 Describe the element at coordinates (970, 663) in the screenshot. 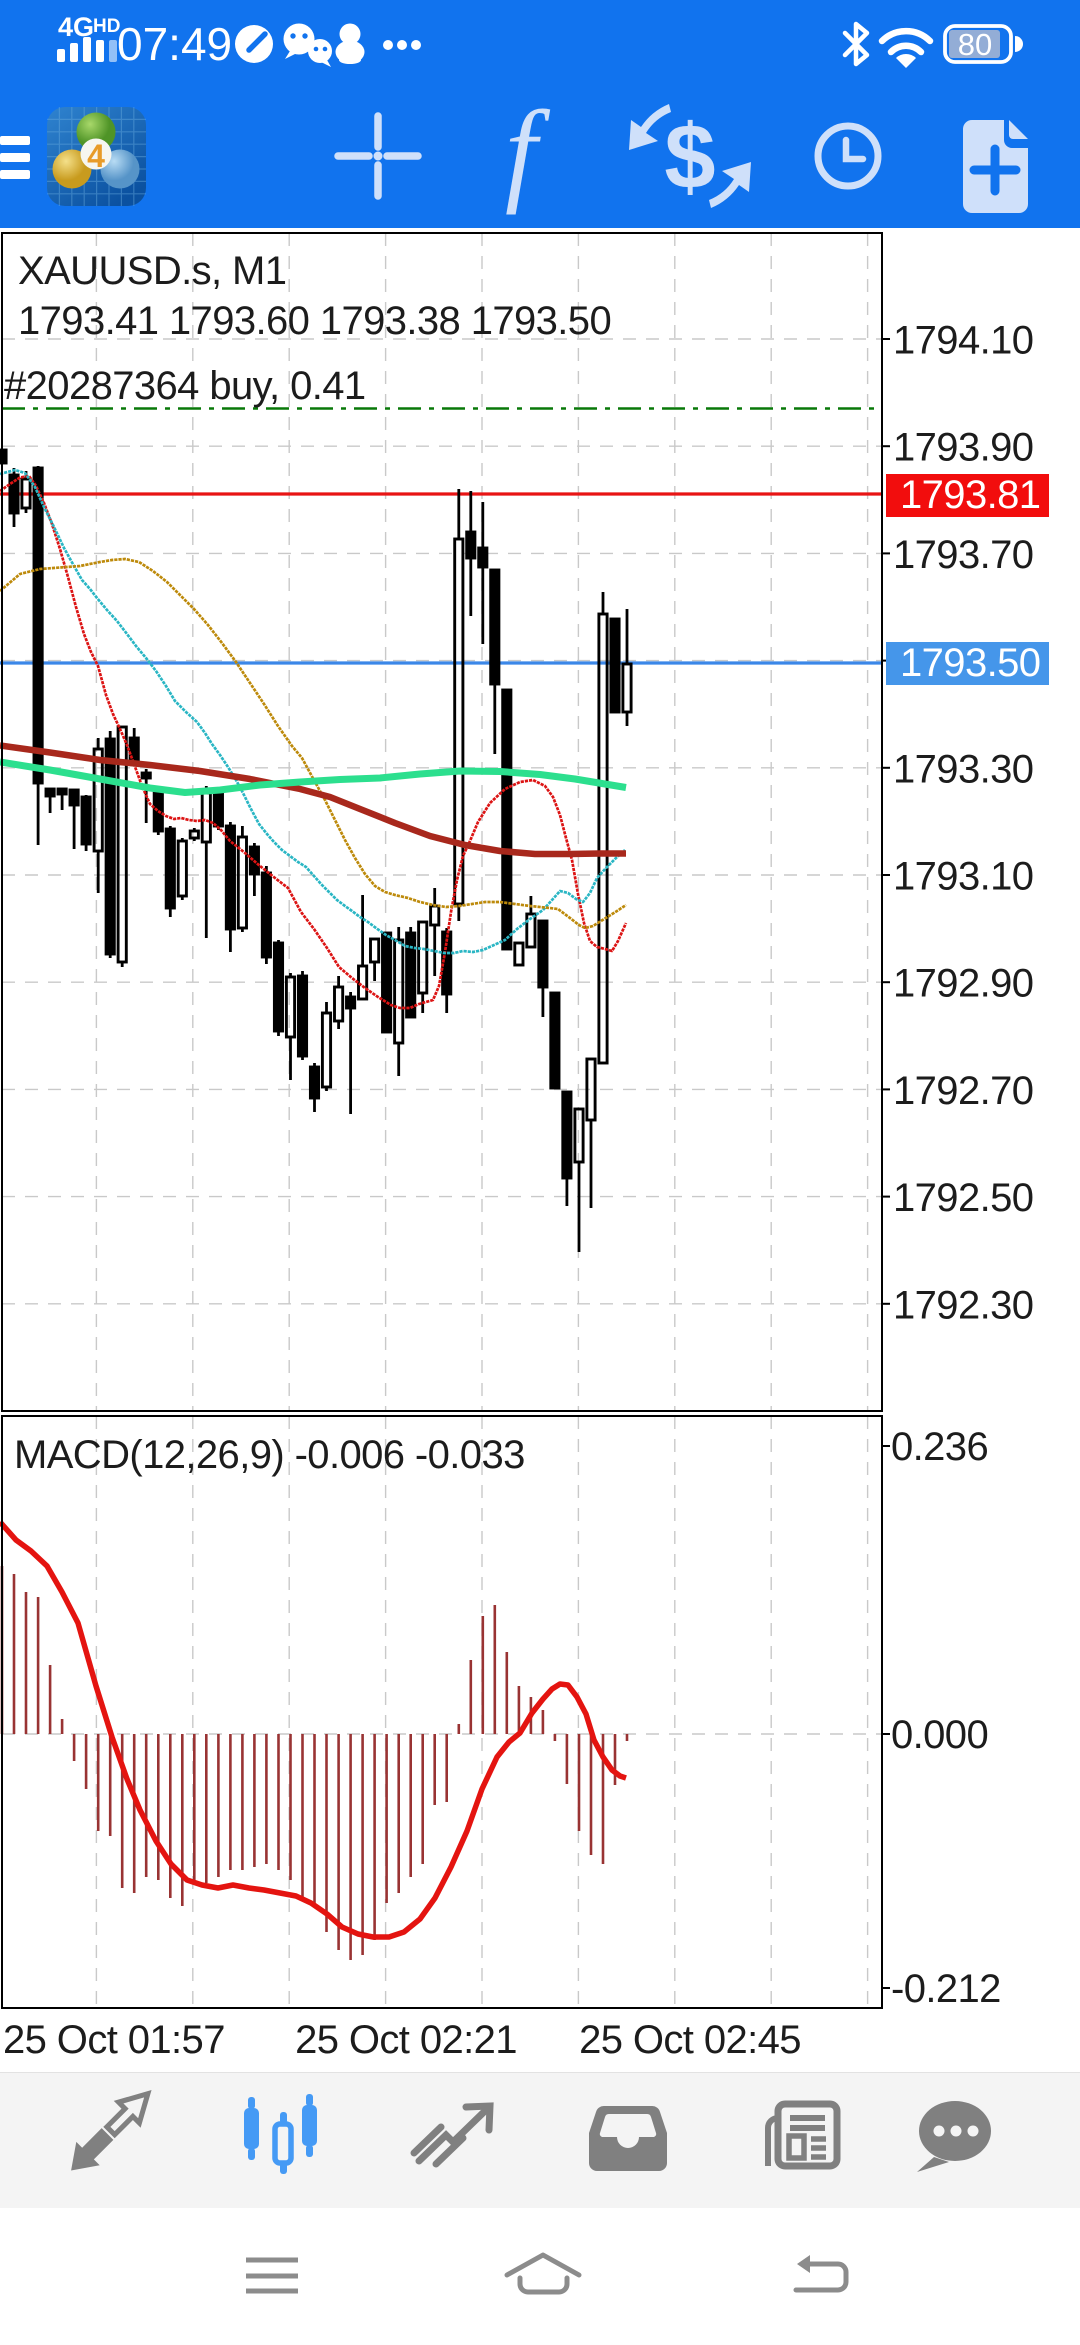

I see `svg-text: 1793.50` at that location.